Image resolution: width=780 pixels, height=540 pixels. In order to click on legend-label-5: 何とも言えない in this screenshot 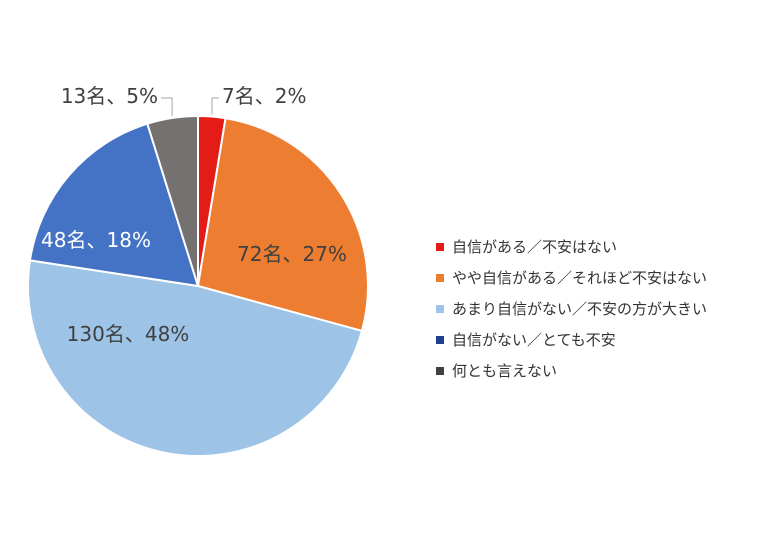, I will do `click(504, 371)`.